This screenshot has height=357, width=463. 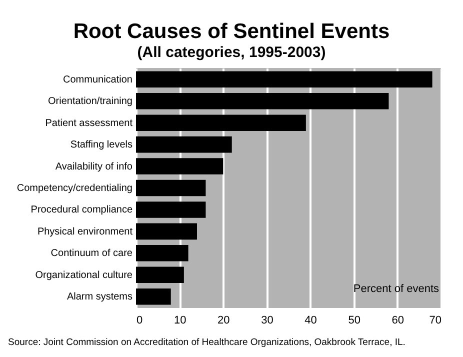 I want to click on y-tick-label: Physical environment, so click(x=85, y=232).